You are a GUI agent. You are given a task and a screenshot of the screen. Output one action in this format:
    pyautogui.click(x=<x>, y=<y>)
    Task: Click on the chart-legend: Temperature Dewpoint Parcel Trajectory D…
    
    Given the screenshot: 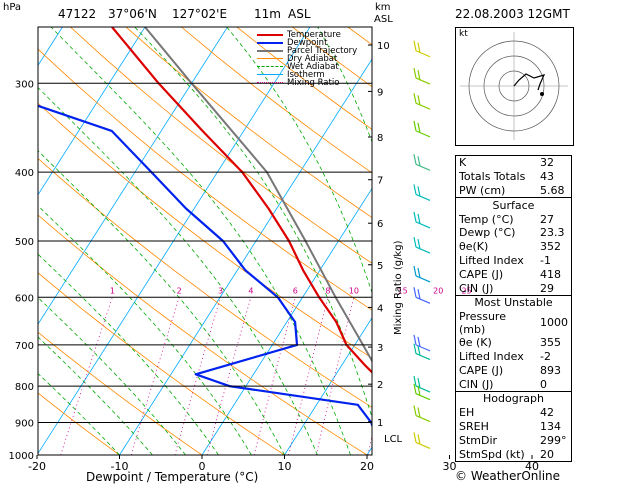 What is the action you would take?
    pyautogui.click(x=307, y=59)
    